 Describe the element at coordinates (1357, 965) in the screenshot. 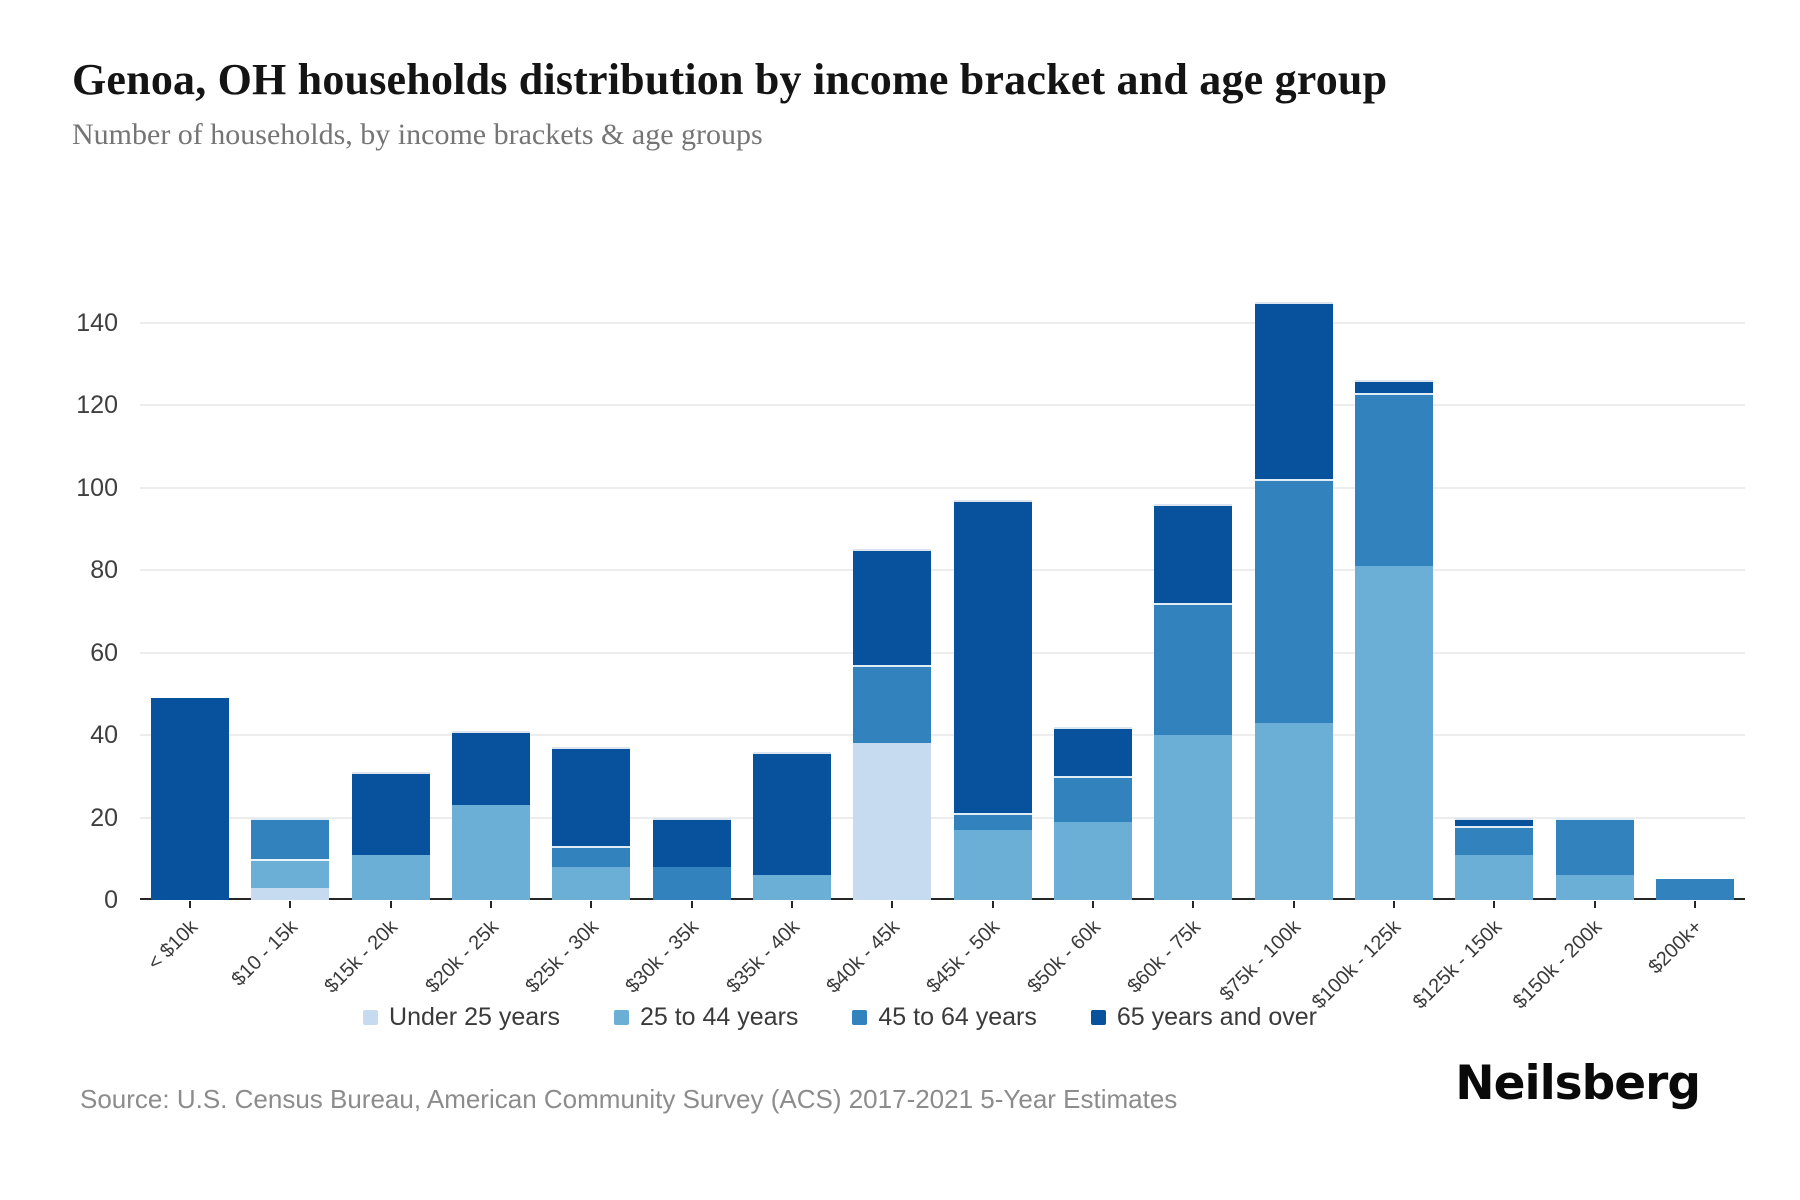

I see `x-tick-label-$100k - 125k: $100k - 125k` at that location.